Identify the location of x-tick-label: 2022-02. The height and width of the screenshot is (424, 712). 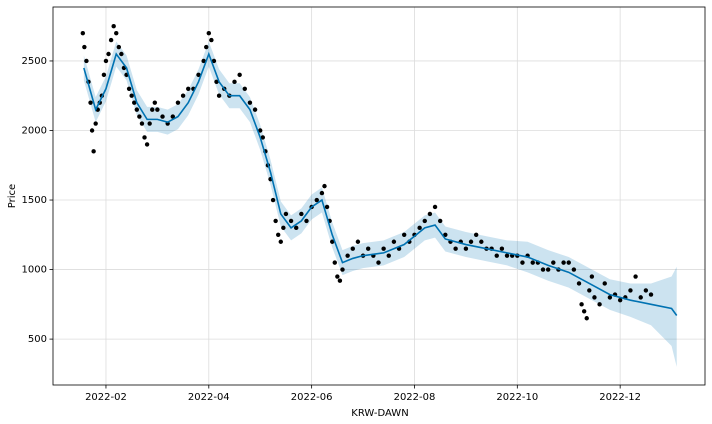
(106, 397).